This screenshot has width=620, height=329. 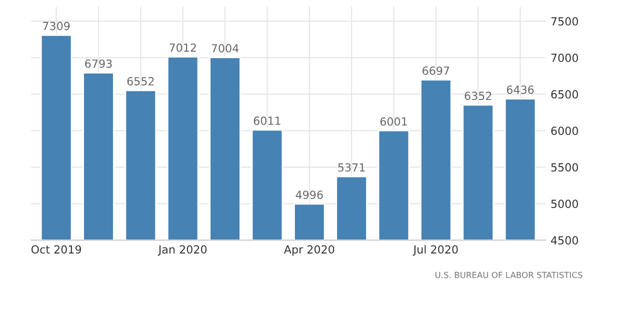 I want to click on y-tick-label: 6500, so click(x=564, y=94).